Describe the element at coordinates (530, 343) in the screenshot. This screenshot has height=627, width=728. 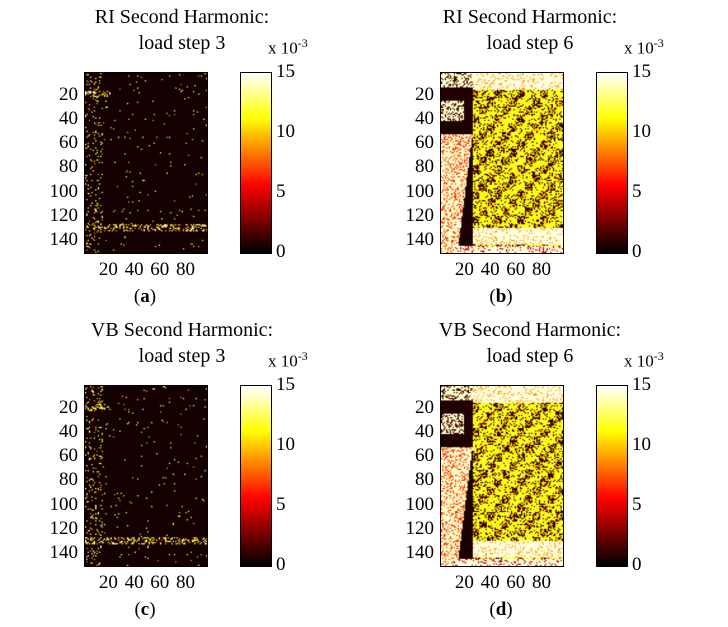
I see `chart-title: VB Second Harmonic: load step 6` at that location.